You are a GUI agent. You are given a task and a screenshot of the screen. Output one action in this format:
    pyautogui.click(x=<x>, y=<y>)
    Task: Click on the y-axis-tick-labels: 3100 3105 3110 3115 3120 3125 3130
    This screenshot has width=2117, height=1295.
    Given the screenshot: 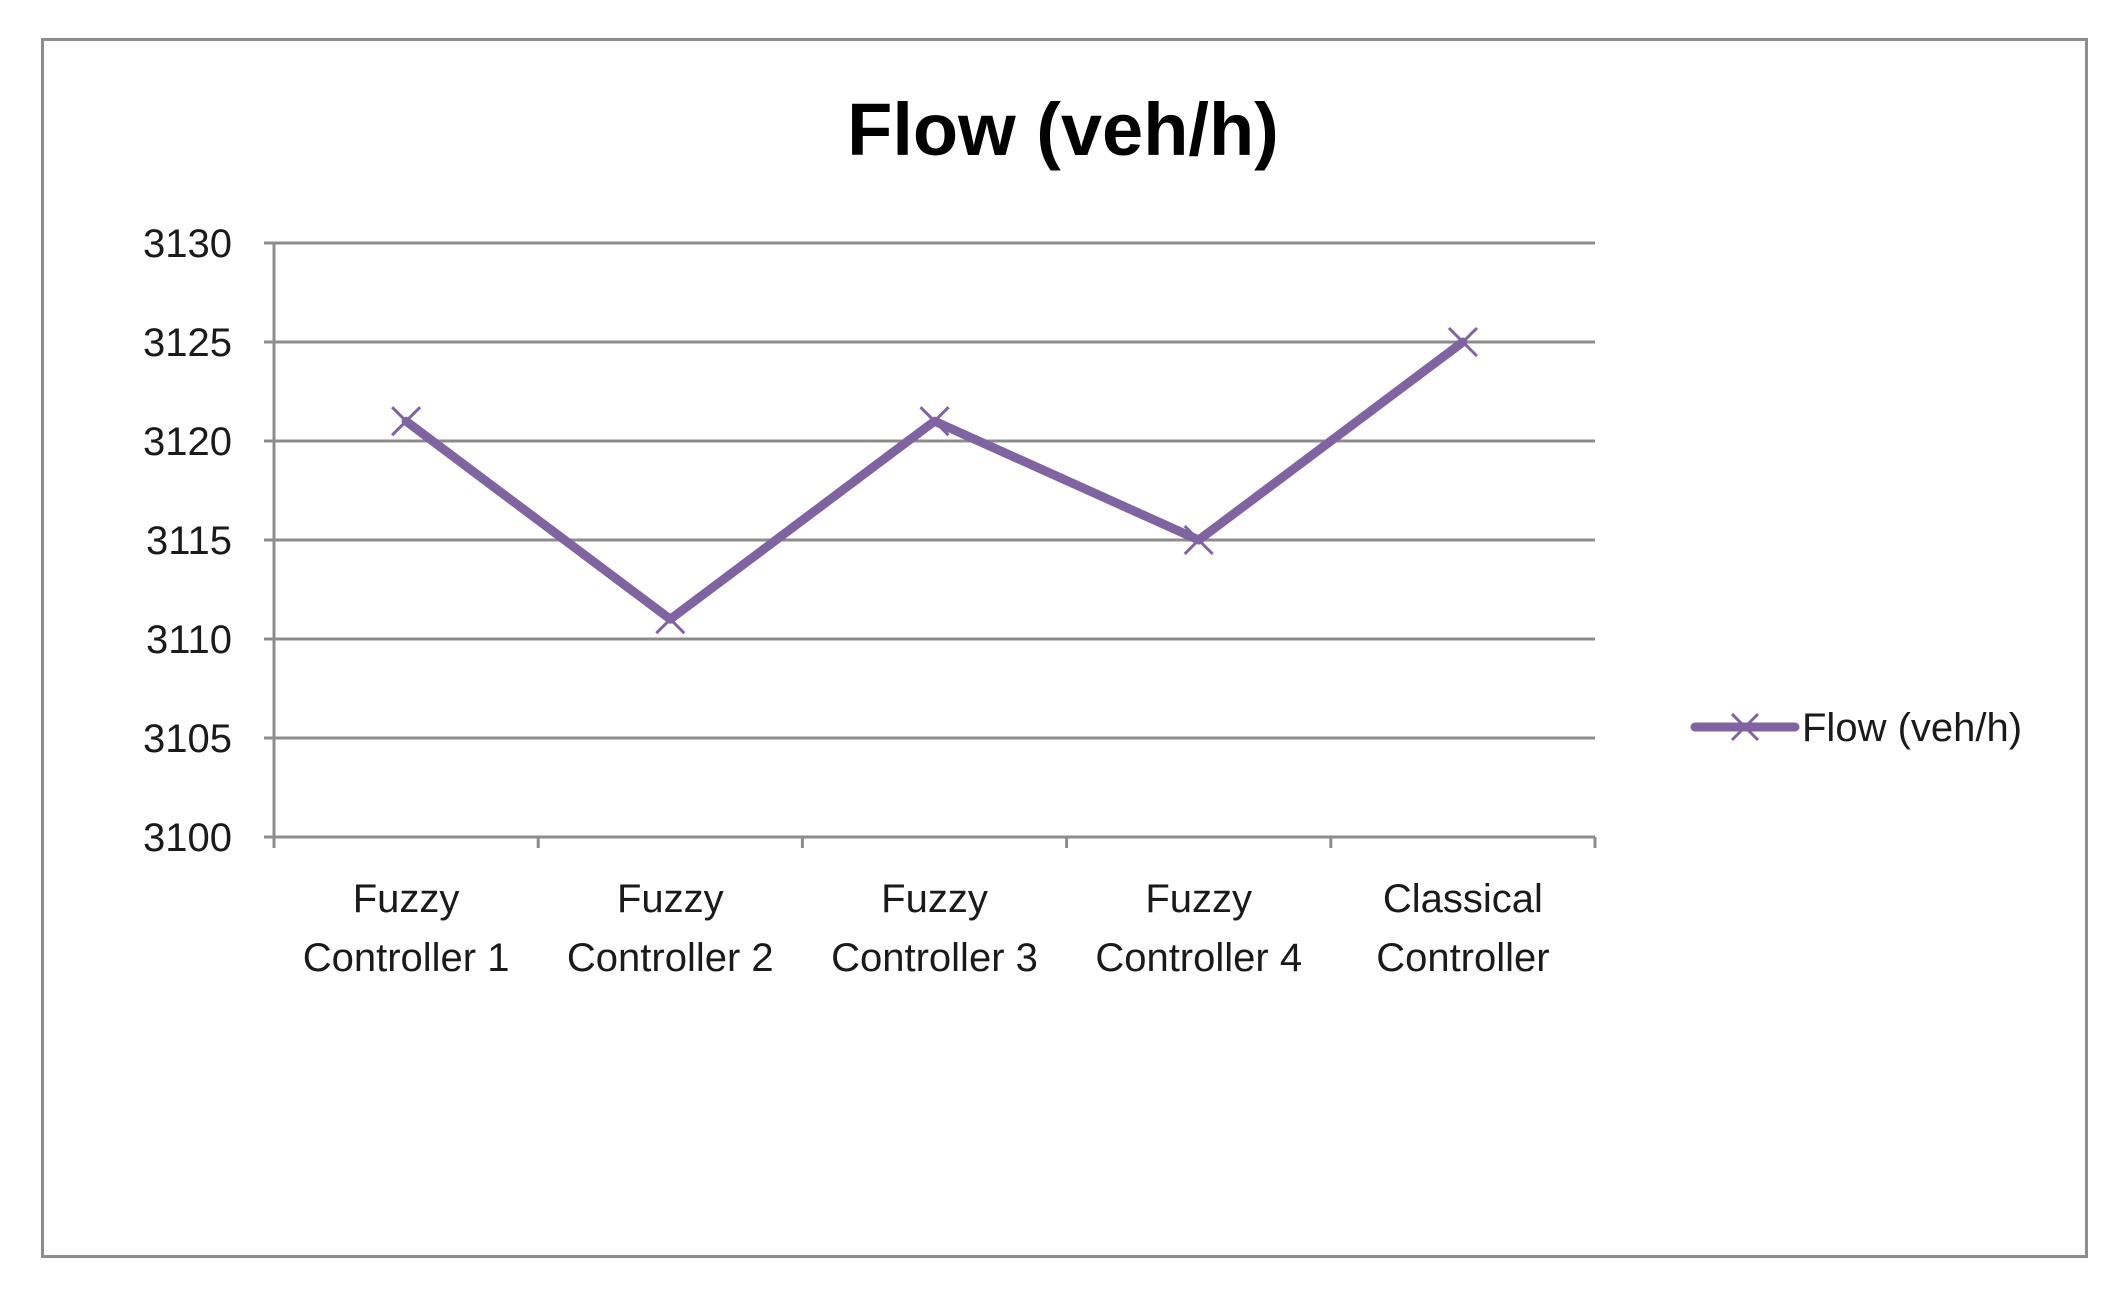 What is the action you would take?
    pyautogui.click(x=187, y=541)
    